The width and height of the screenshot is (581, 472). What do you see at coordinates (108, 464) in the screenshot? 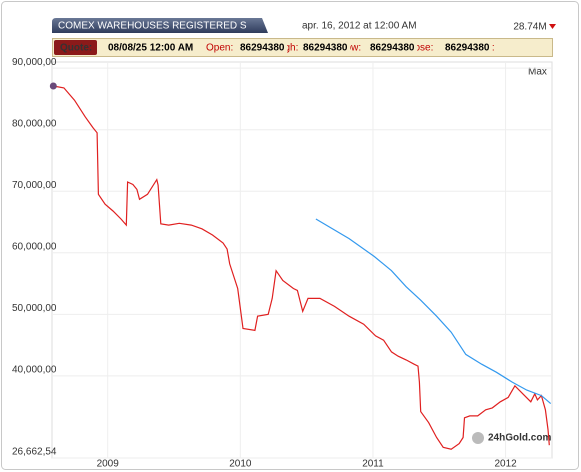
I see `x-tick-label: 2009` at bounding box center [108, 464].